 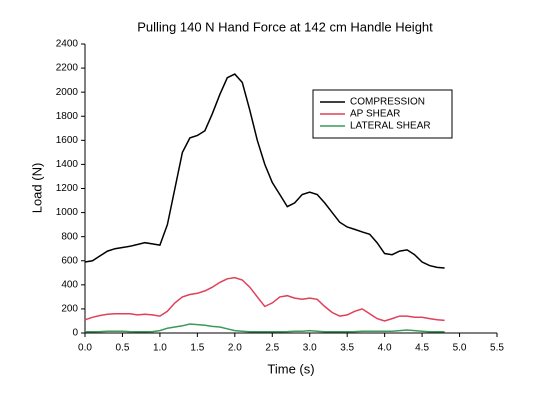 What do you see at coordinates (310, 348) in the screenshot?
I see `x-tick-label: 3.0` at bounding box center [310, 348].